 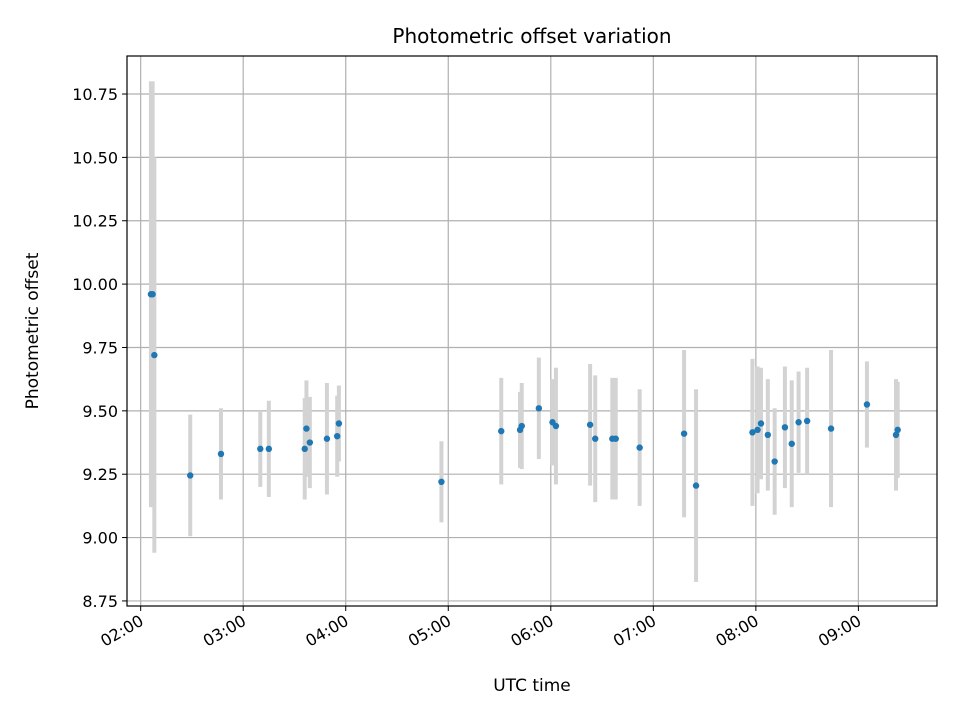 I want to click on y-tick-label: 9.75, so click(x=100, y=347).